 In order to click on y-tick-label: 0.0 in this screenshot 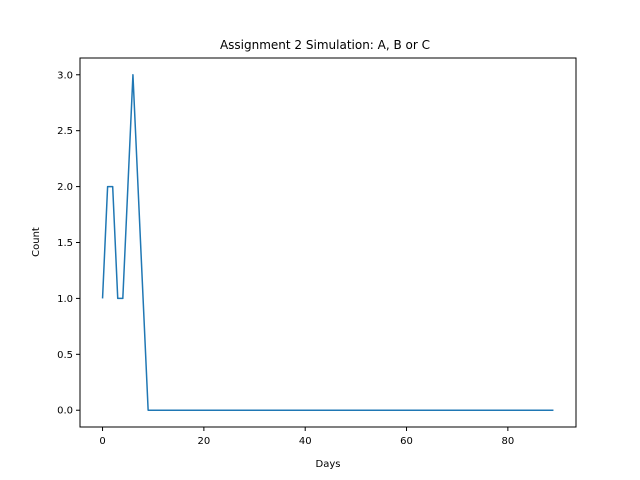, I will do `click(65, 411)`.